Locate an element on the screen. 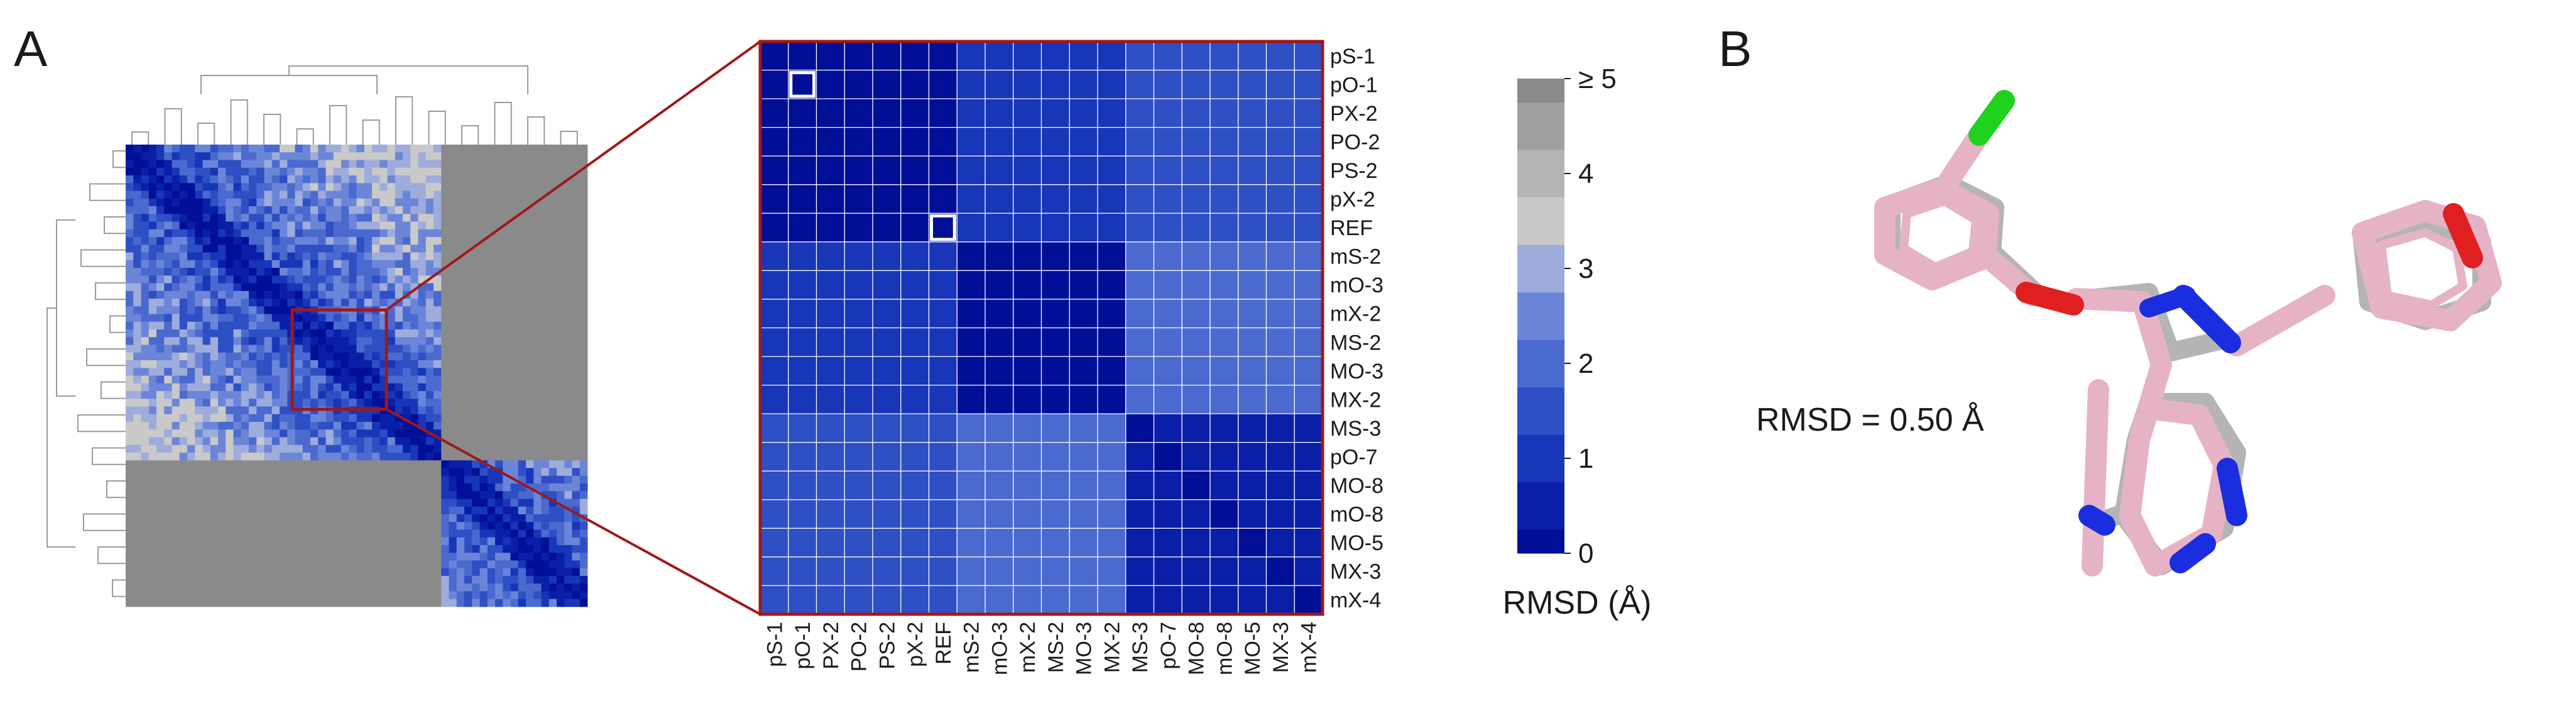  row-label: pX-2 is located at coordinates (1352, 200).